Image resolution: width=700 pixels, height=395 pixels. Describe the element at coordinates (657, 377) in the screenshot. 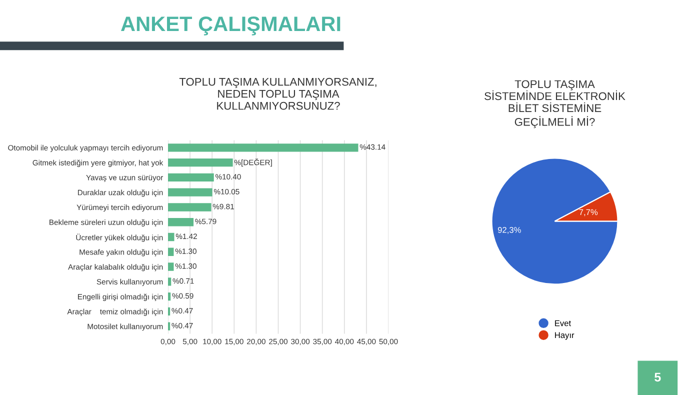

I see `text: 5` at that location.